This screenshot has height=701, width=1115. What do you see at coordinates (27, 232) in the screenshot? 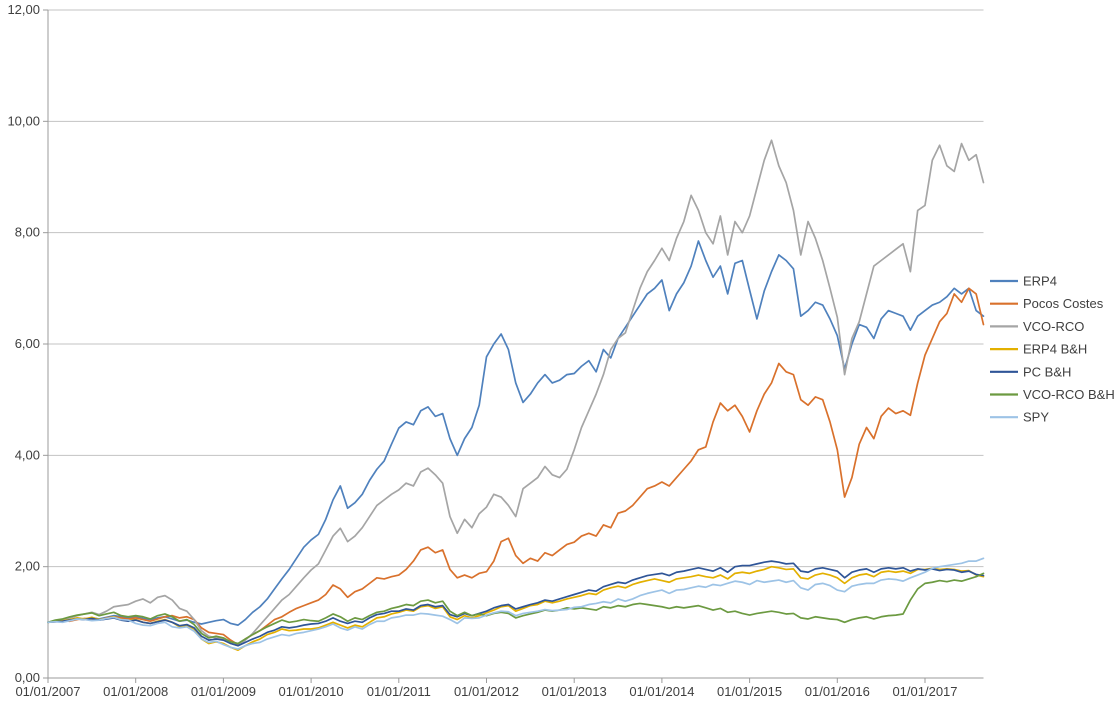
I see `y-axis-label: 8,00` at bounding box center [27, 232].